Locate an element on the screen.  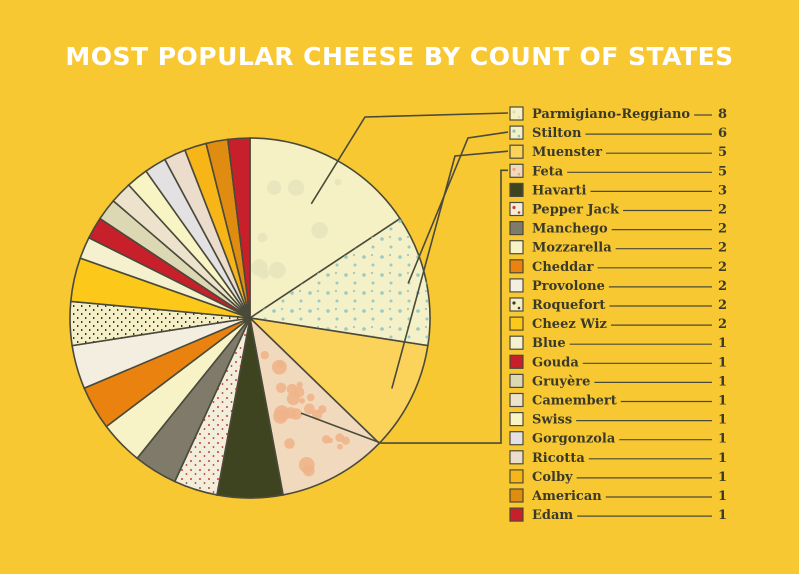
legend-item-havarti: Havarti 3 is located at coordinates (618, 190).